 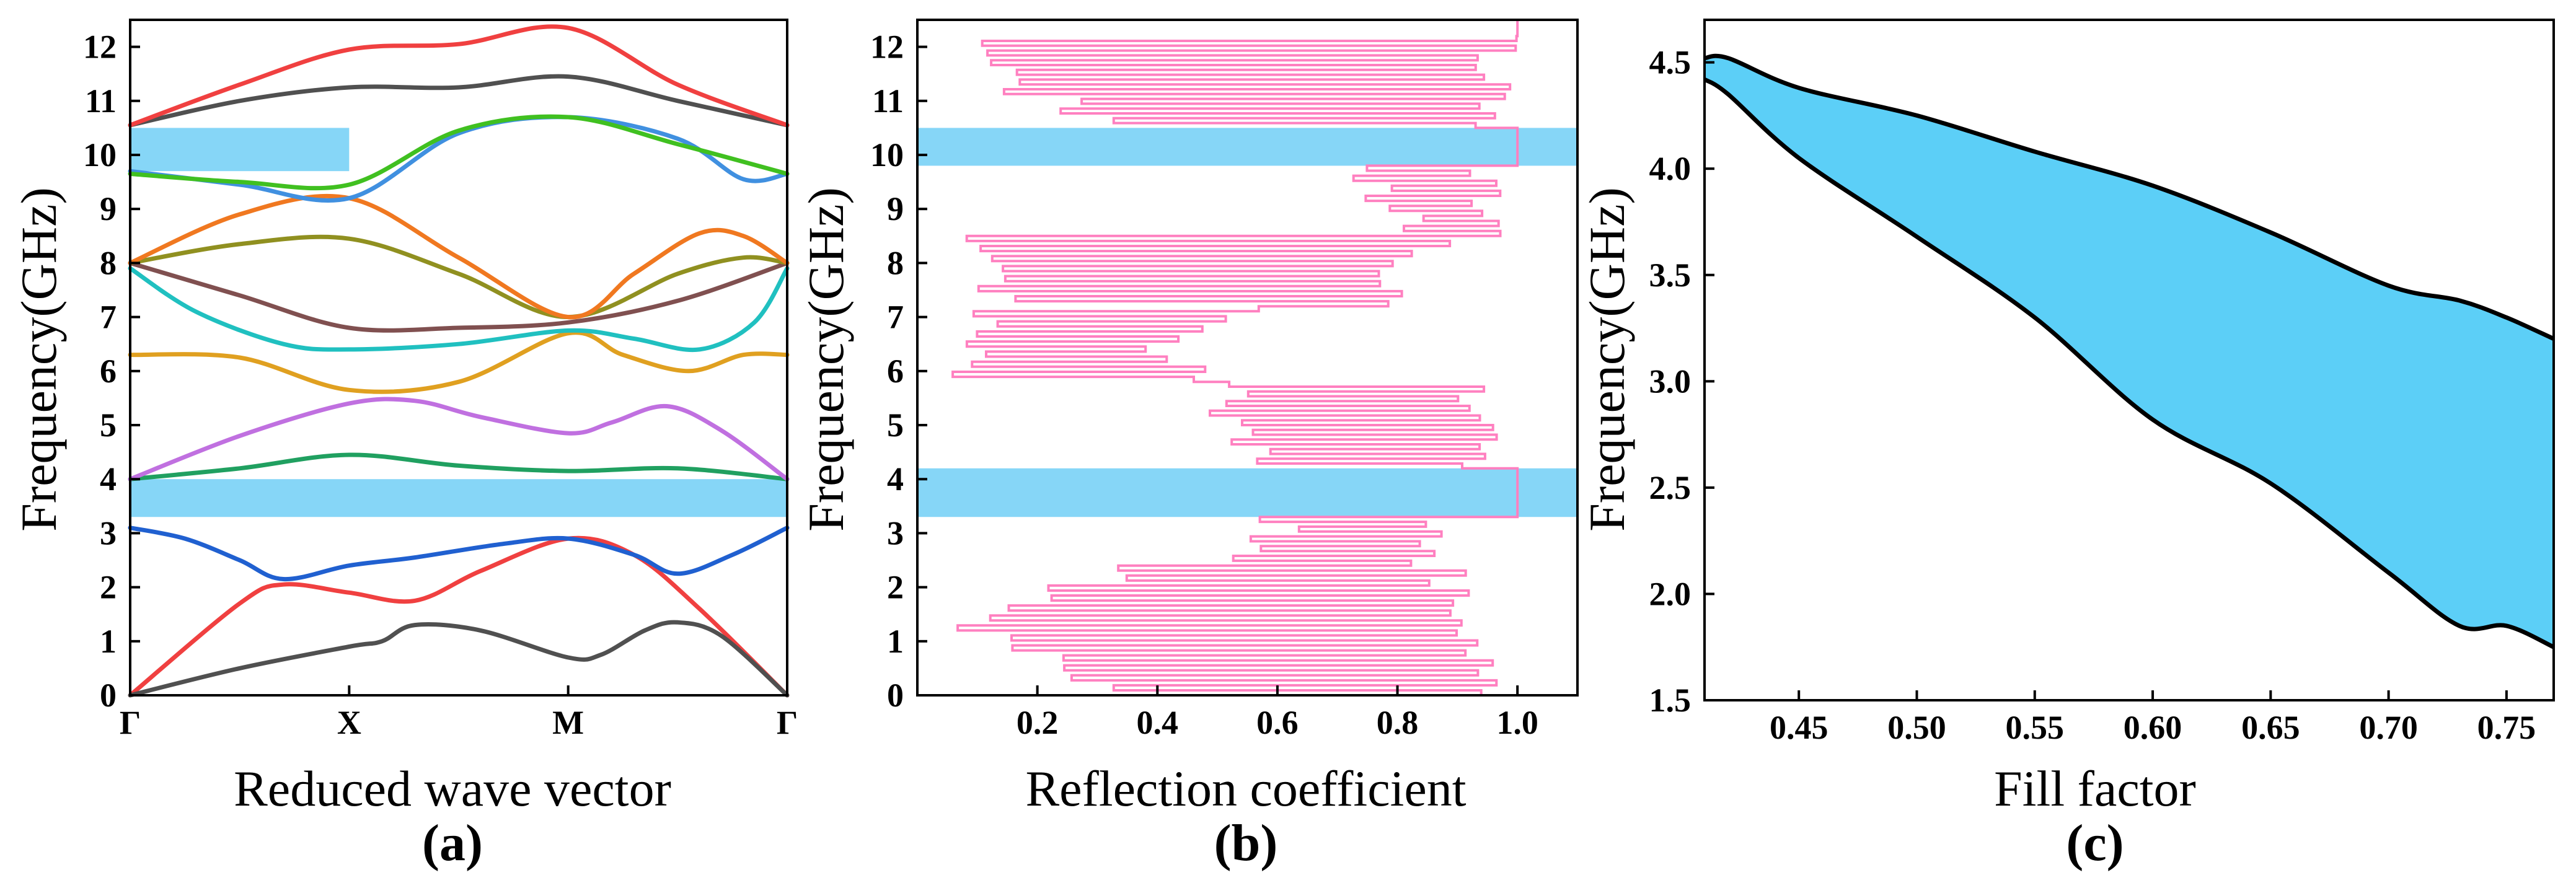 What do you see at coordinates (1246, 843) in the screenshot?
I see `panel-label: (b)` at bounding box center [1246, 843].